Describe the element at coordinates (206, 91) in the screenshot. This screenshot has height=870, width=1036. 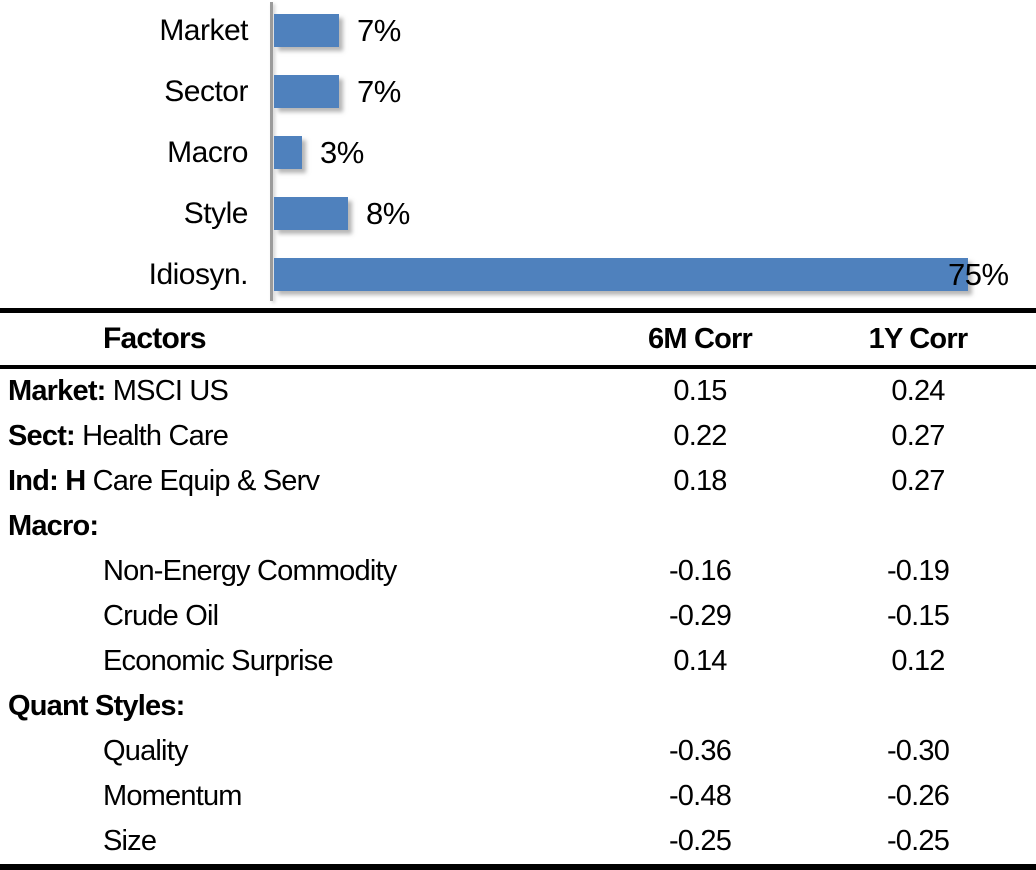
I see `bar-category-label: Sector` at that location.